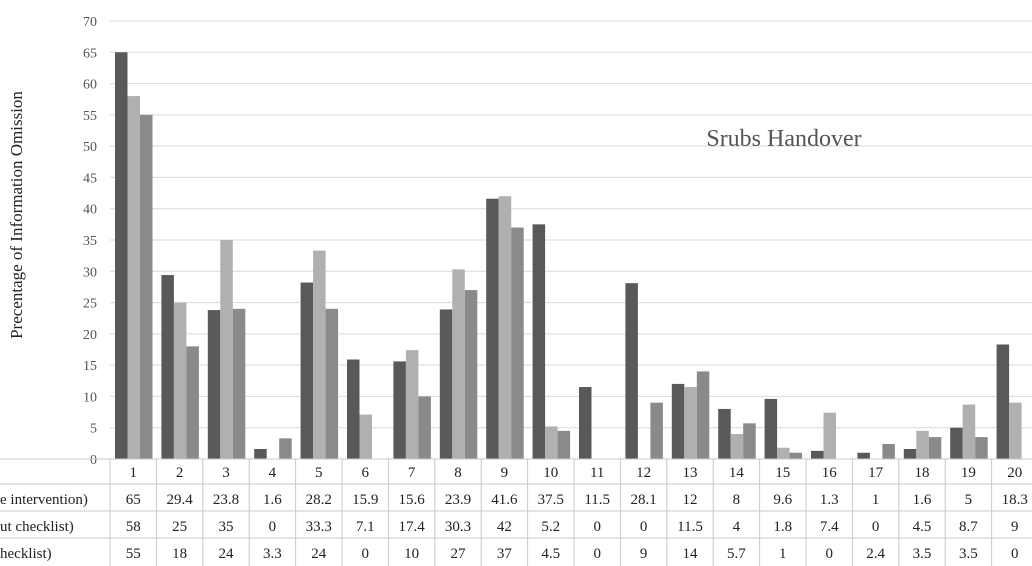  What do you see at coordinates (1014, 473) in the screenshot?
I see `x-tick-label: 20` at bounding box center [1014, 473].